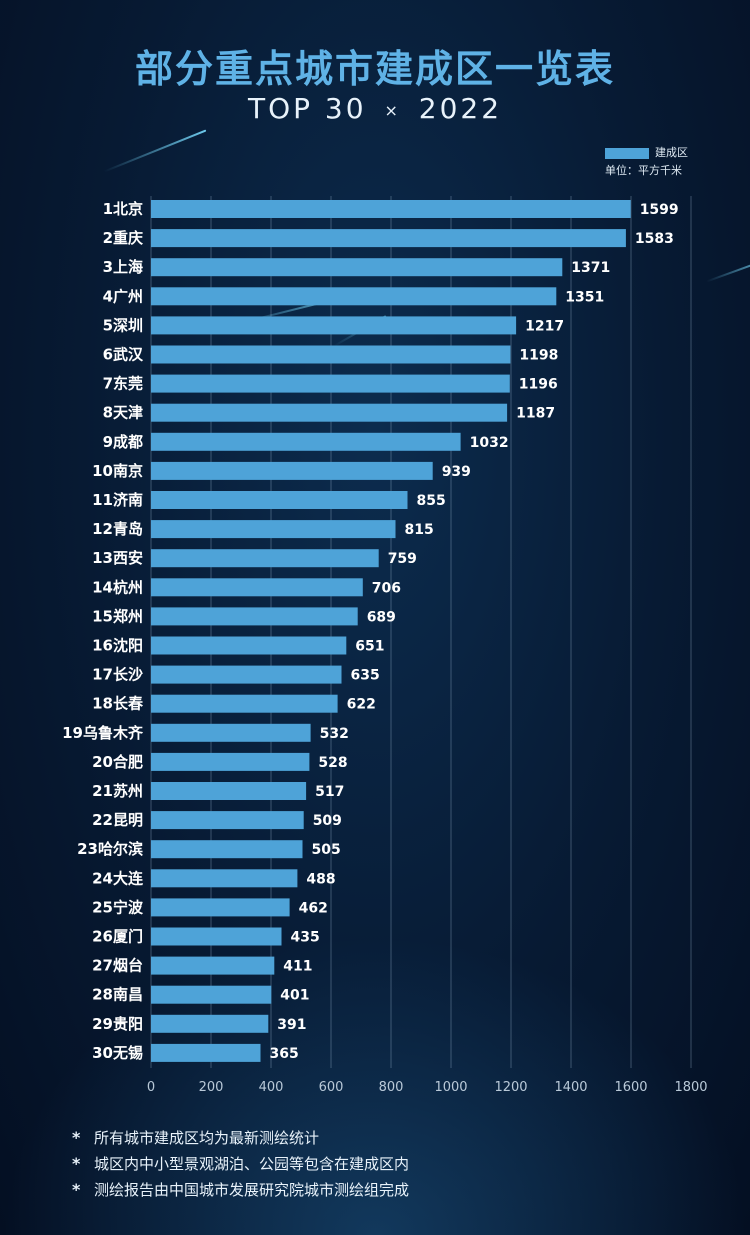  What do you see at coordinates (211, 1087) in the screenshot?
I see `x-tick-label: 200` at bounding box center [211, 1087].